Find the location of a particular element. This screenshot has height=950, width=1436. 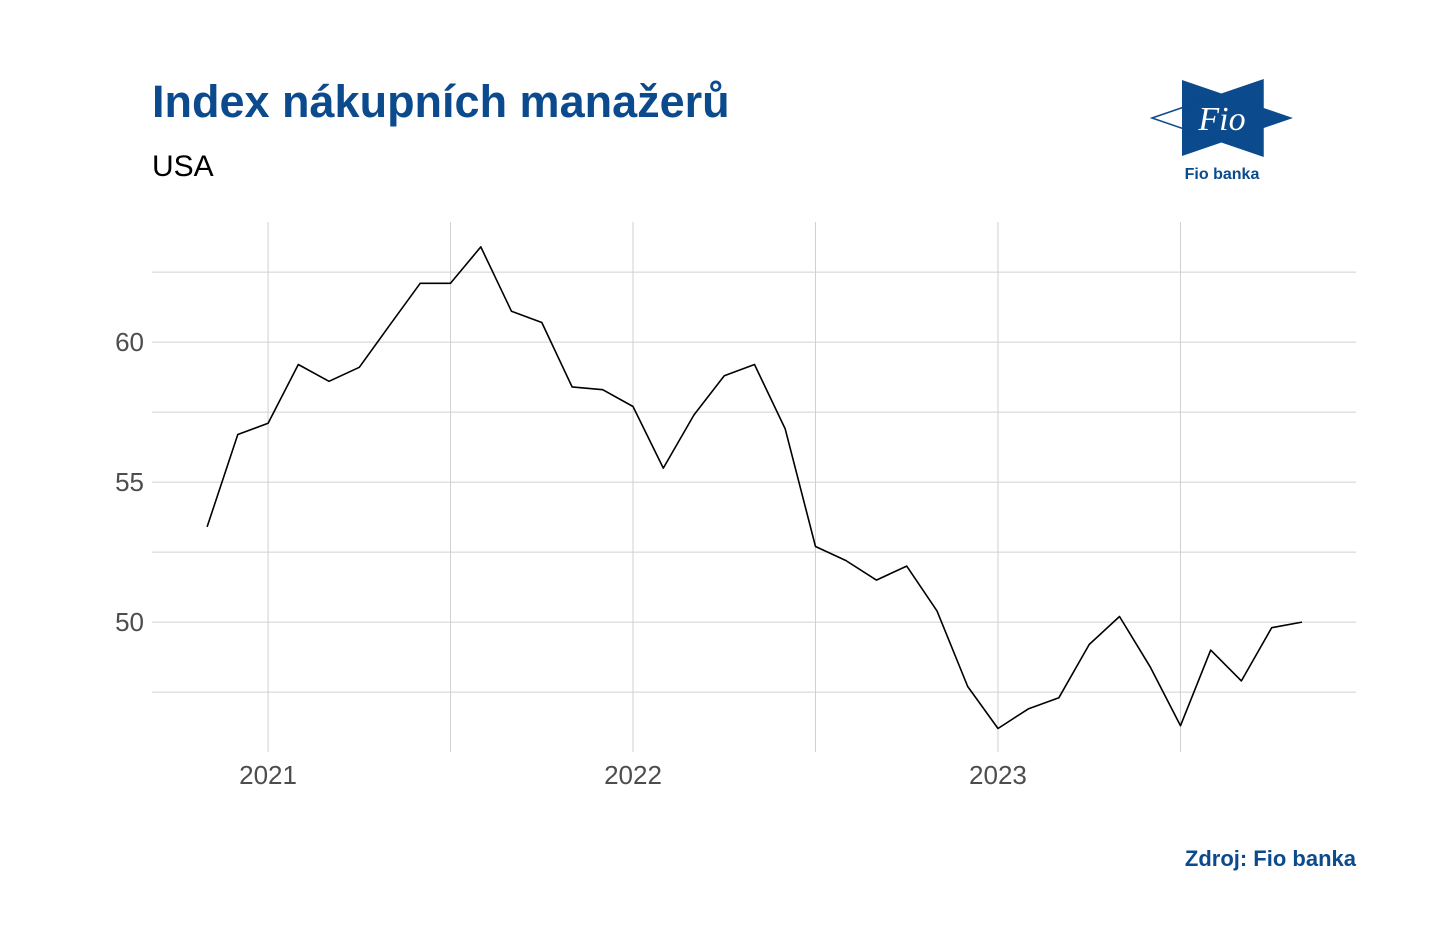

y-tick-label: 50 is located at coordinates (129, 622).